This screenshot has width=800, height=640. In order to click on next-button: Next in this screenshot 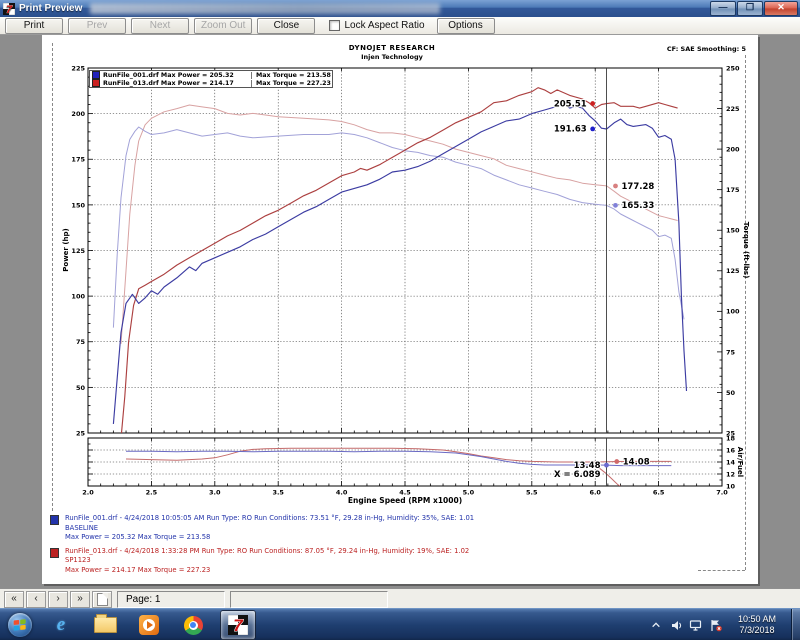, I will do `click(160, 25)`.